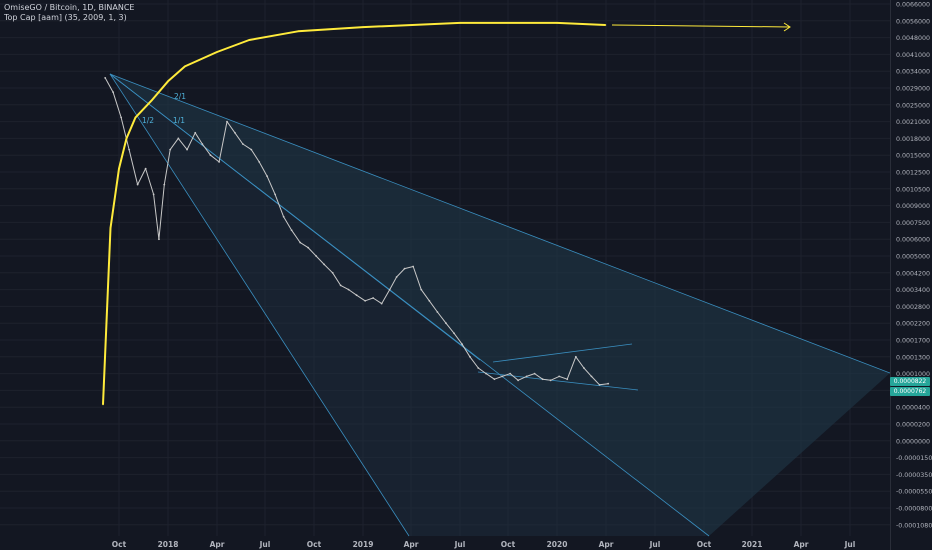 Image resolution: width=932 pixels, height=550 pixels. I want to click on y-tick-label: 0.0048000, so click(913, 38).